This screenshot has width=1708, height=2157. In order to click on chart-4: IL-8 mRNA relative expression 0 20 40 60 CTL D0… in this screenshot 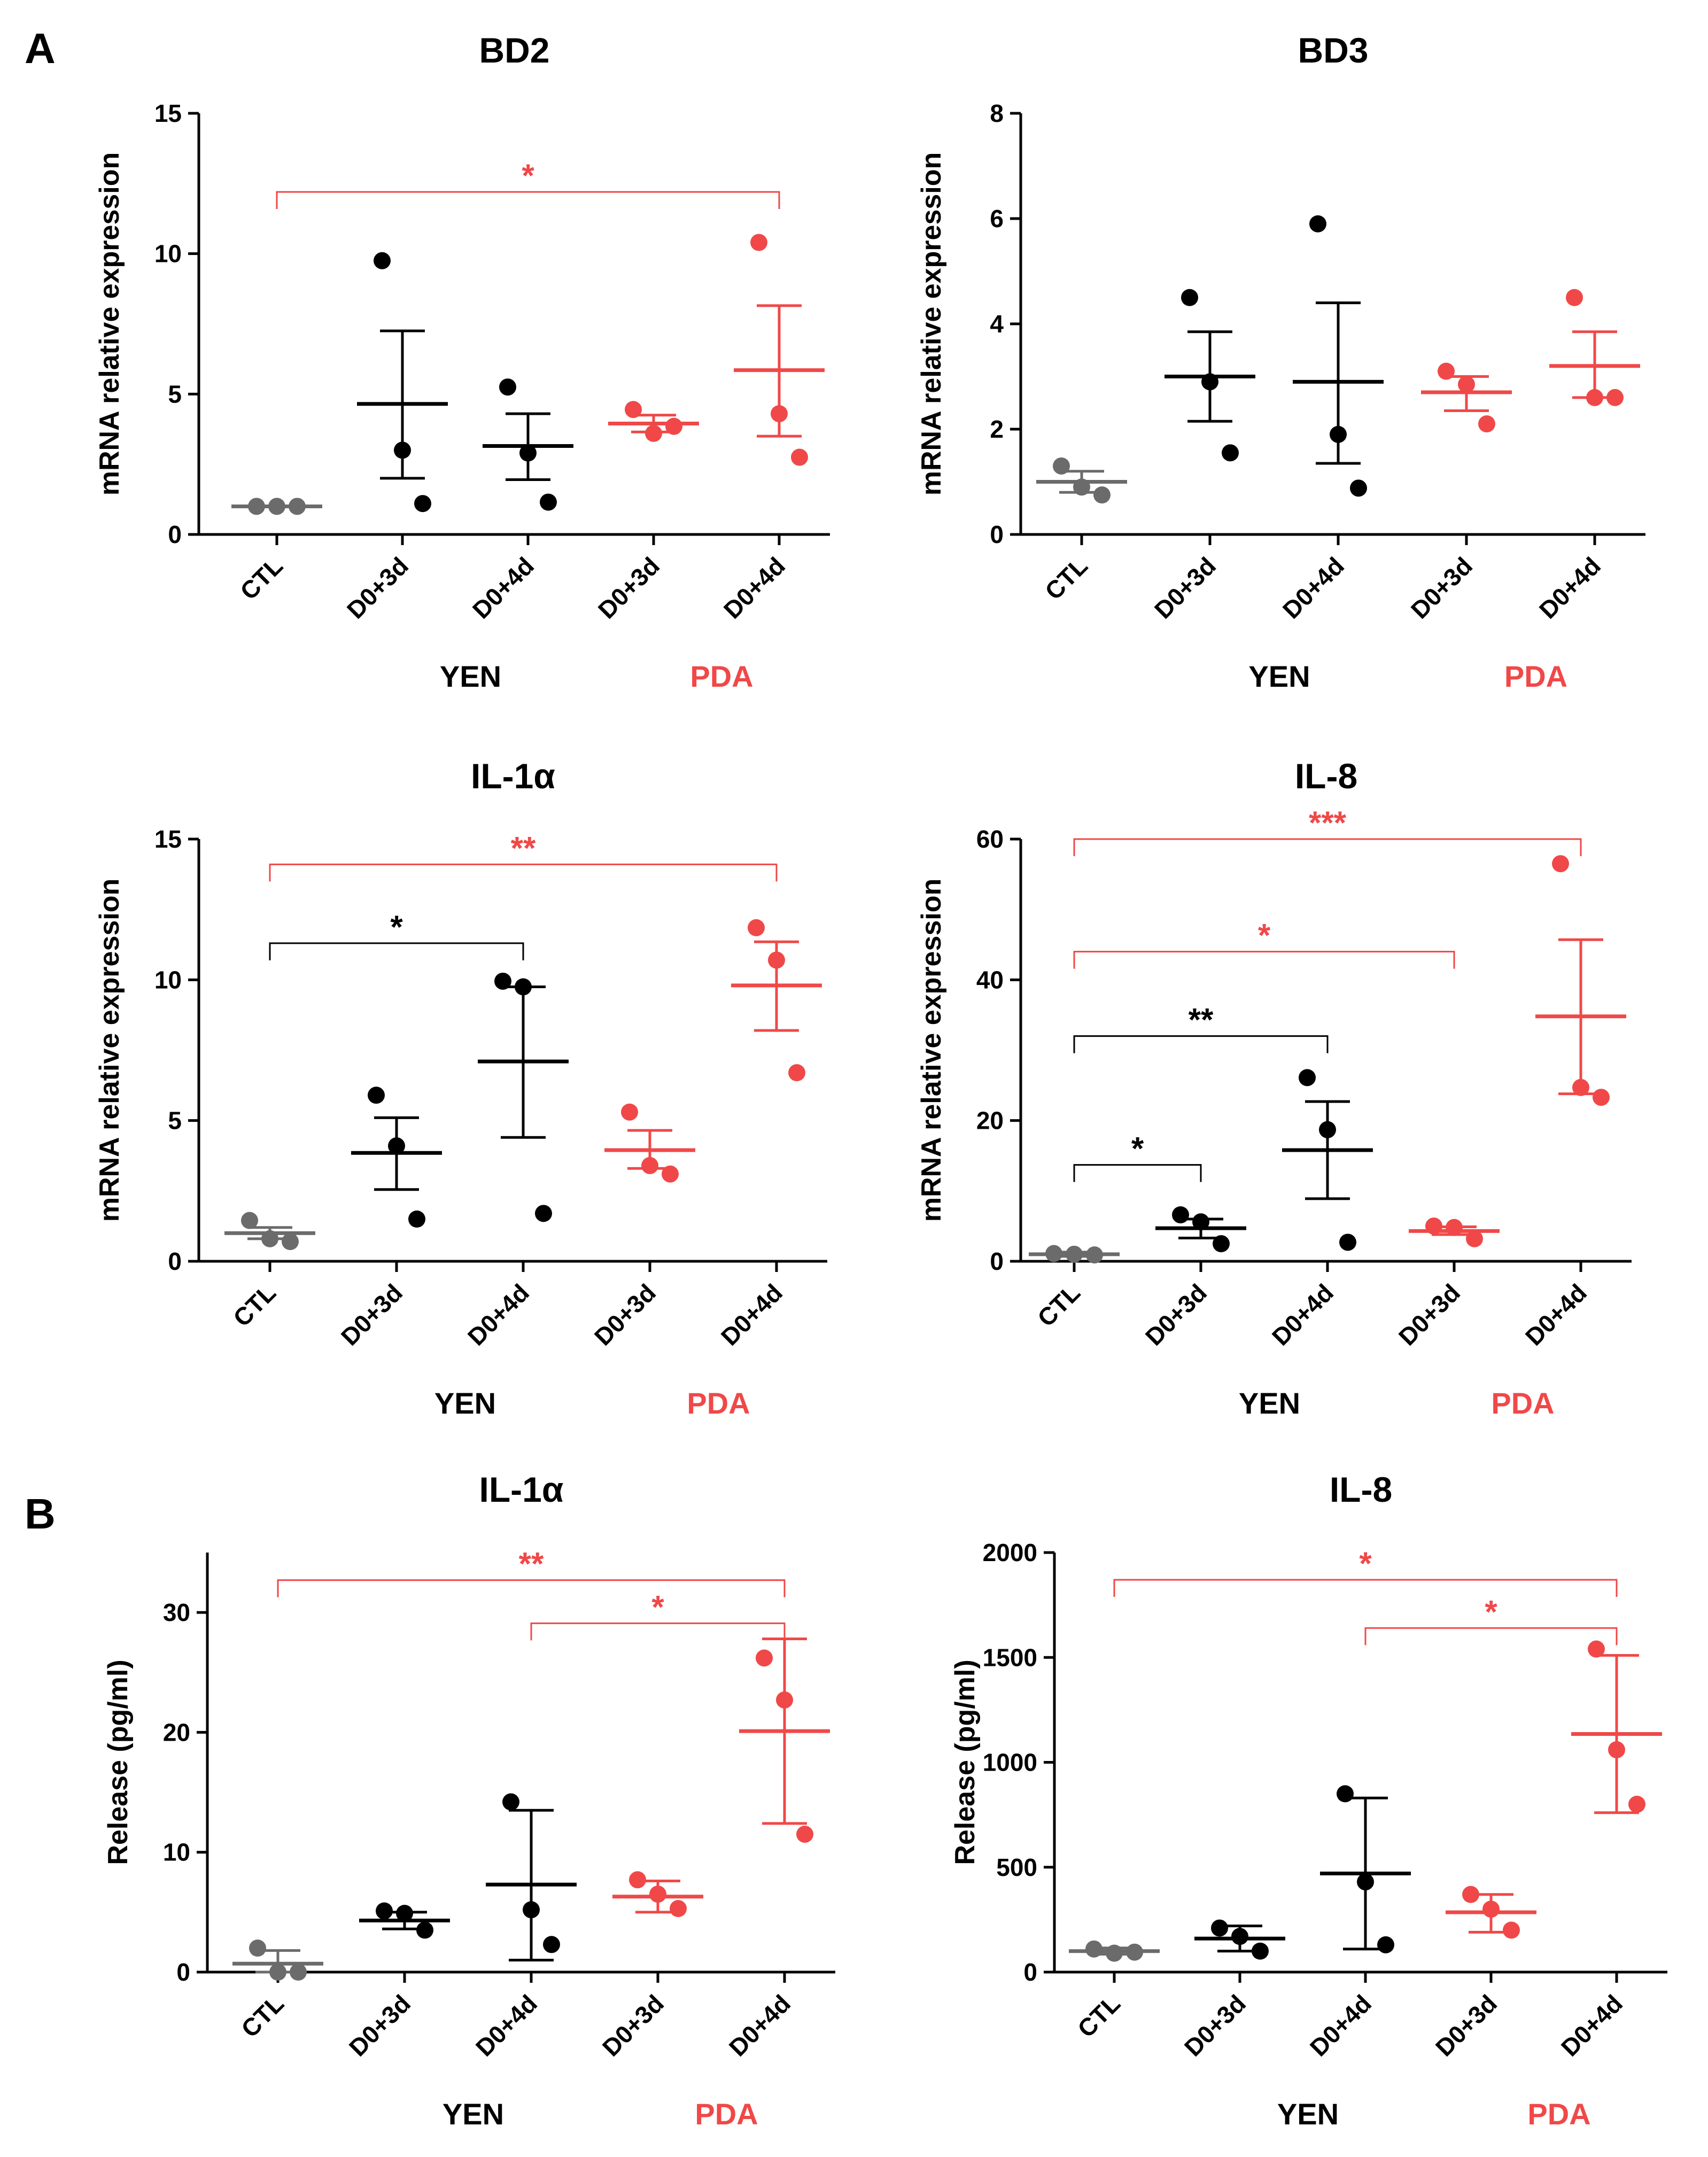, I will do `click(1274, 1088)`.